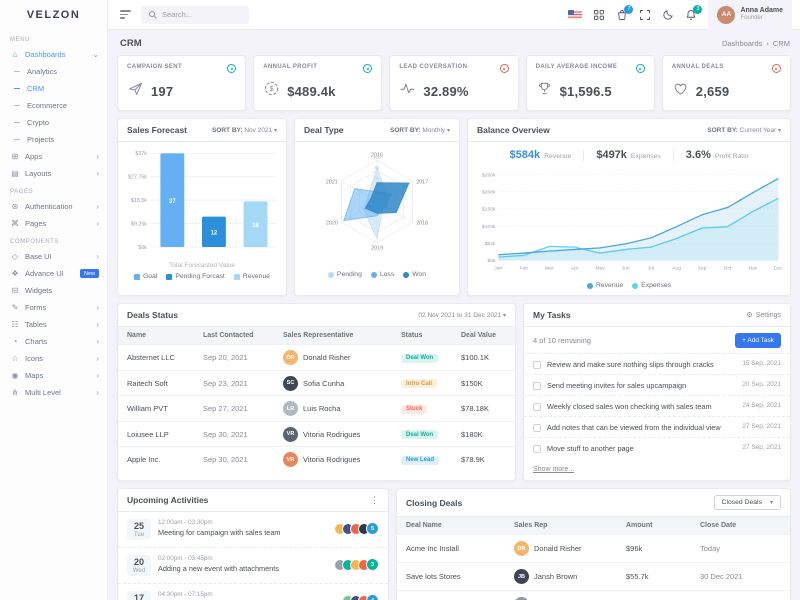  I want to click on cart-icon: 7, so click(625, 12).